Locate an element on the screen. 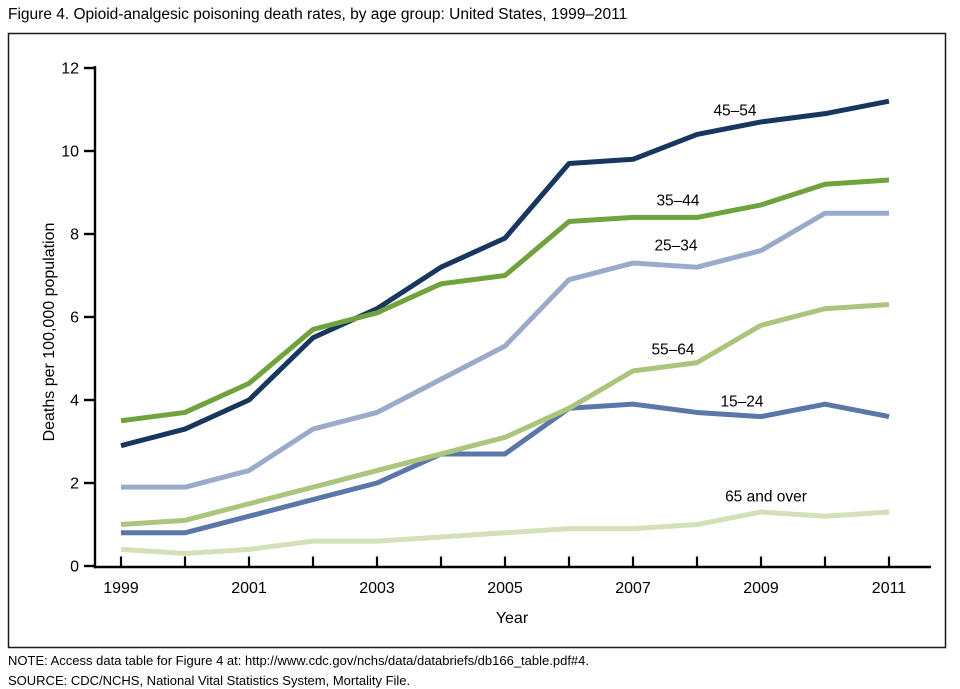  x-tick-label: 2009 is located at coordinates (761, 588).